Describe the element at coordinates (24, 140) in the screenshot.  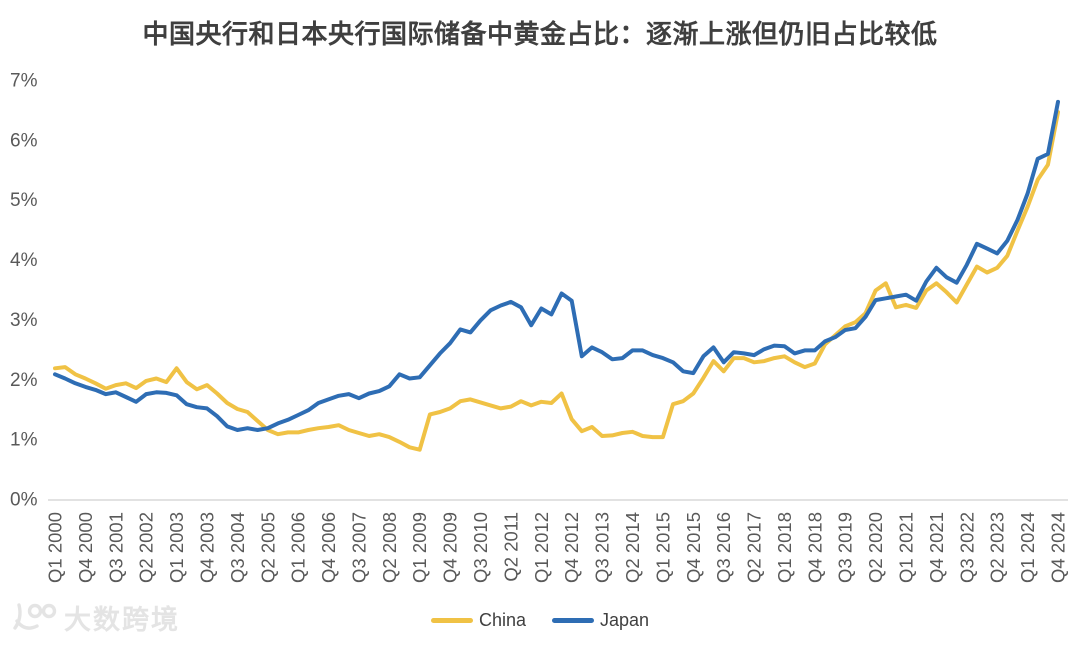
I see `y-tick-label: 6%` at that location.